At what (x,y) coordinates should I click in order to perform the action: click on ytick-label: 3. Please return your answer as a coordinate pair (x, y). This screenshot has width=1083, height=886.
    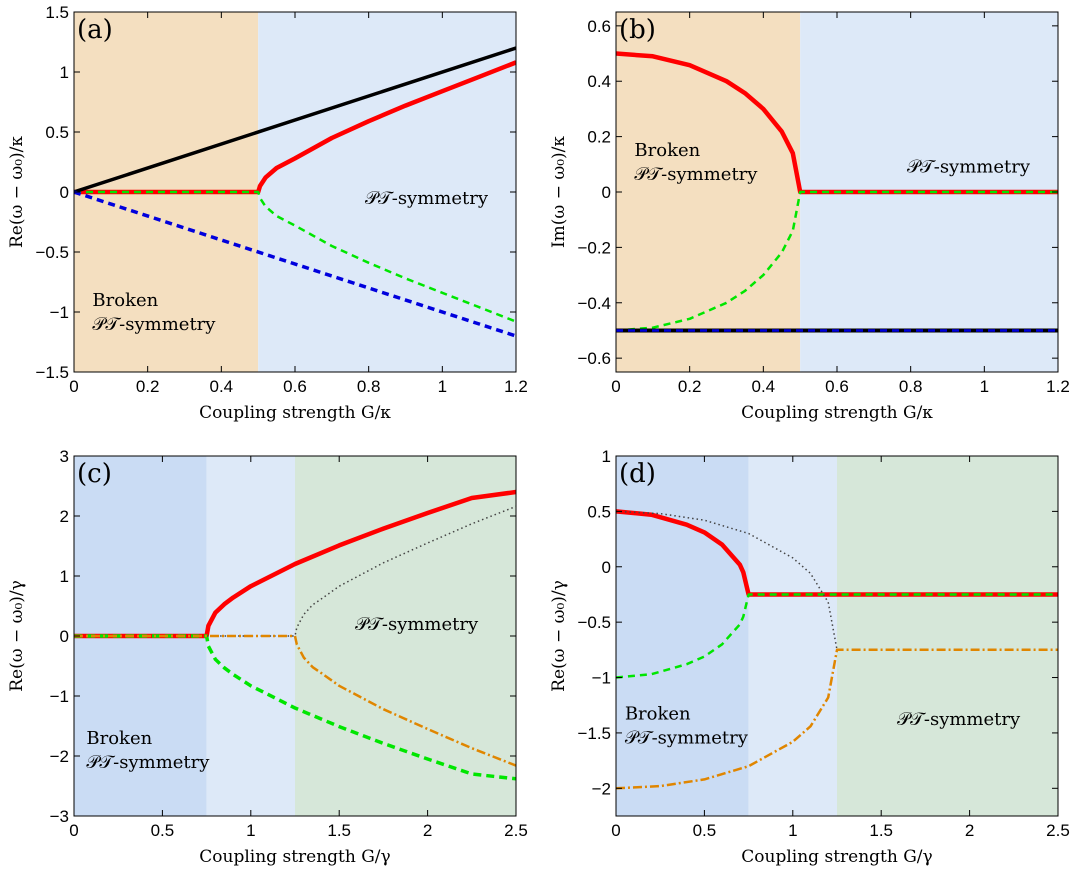
    Looking at the image, I should click on (64, 456).